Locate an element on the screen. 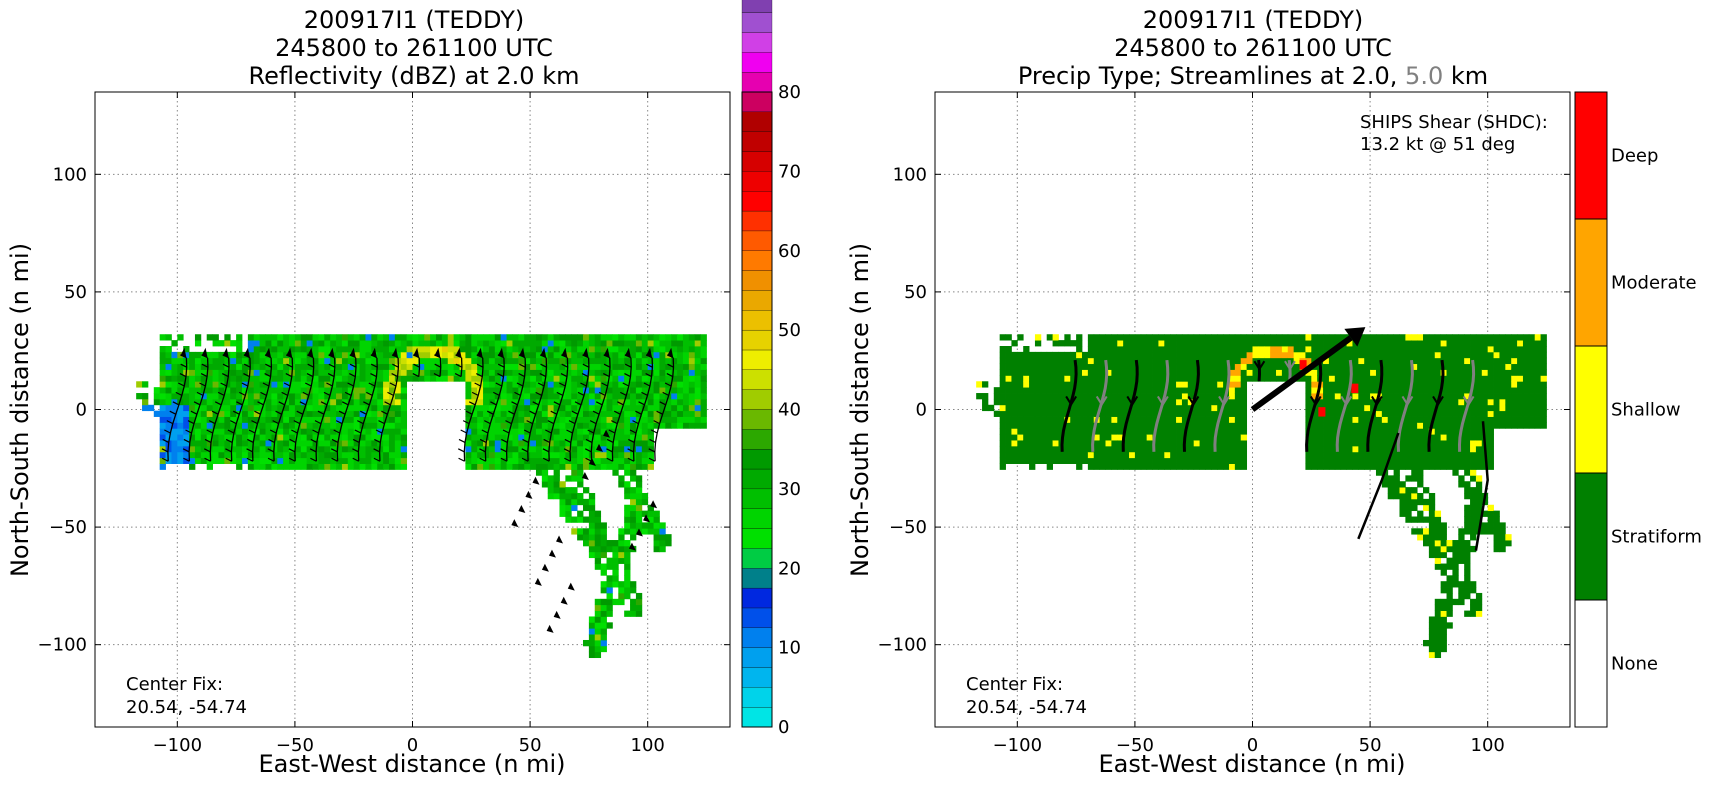  wind-barb-flag is located at coordinates (373, 352).